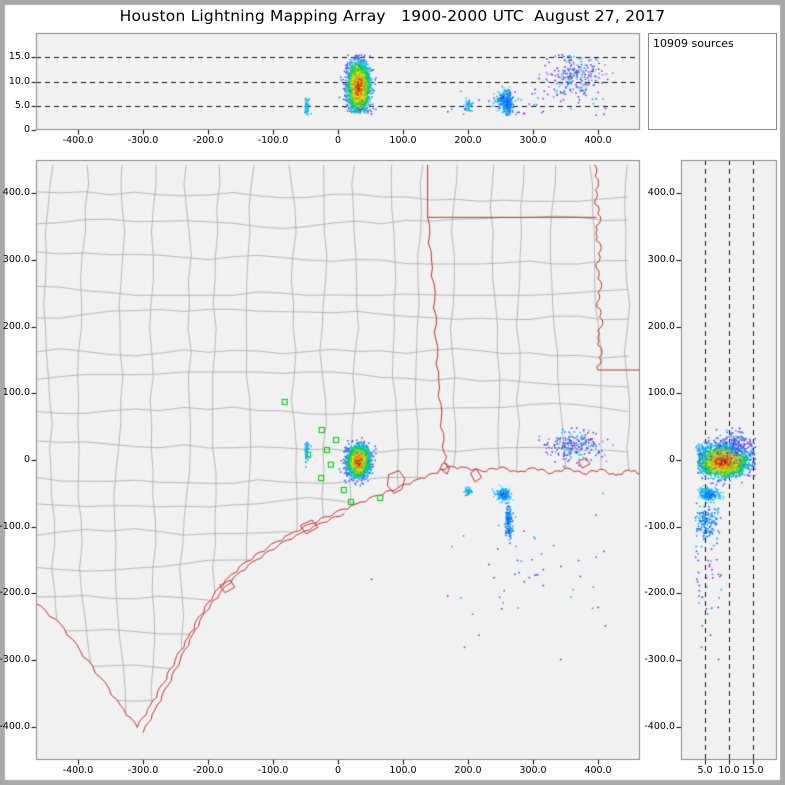 The height and width of the screenshot is (785, 785). I want to click on sources-count-box: 10909 sources, so click(712, 81).